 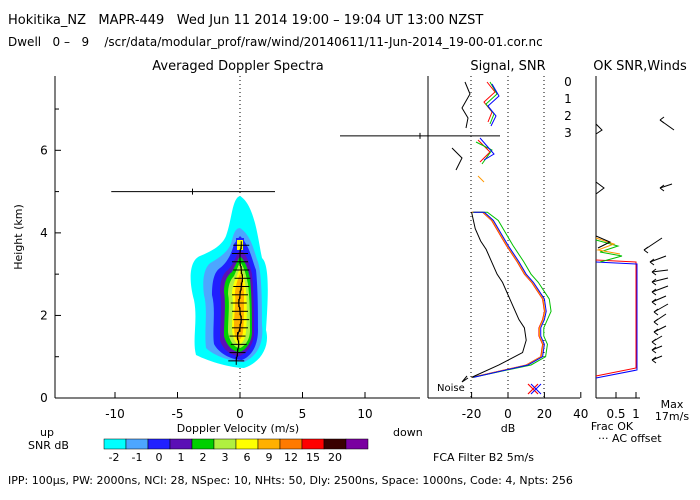 I want to click on y-tick-label: 6, so click(x=44, y=150).